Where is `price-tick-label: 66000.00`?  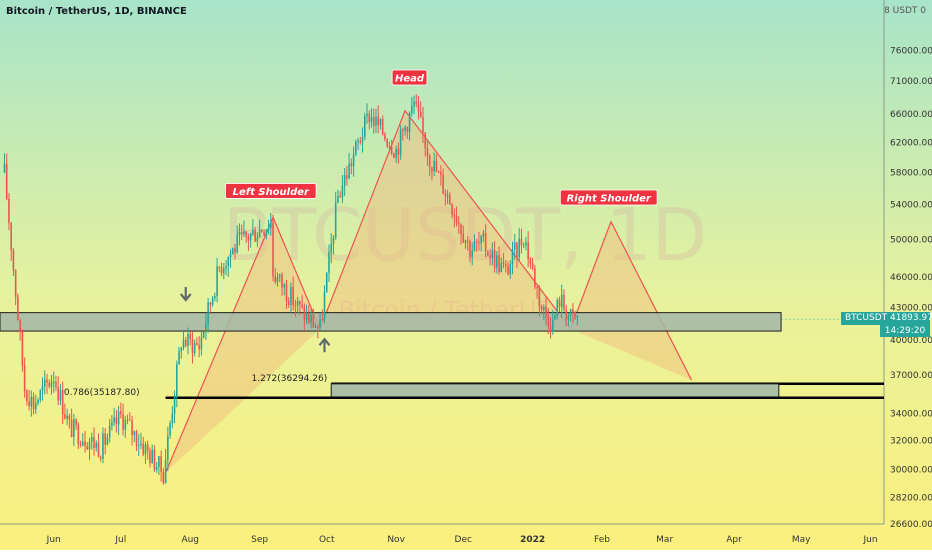
price-tick-label: 66000.00 is located at coordinates (911, 115).